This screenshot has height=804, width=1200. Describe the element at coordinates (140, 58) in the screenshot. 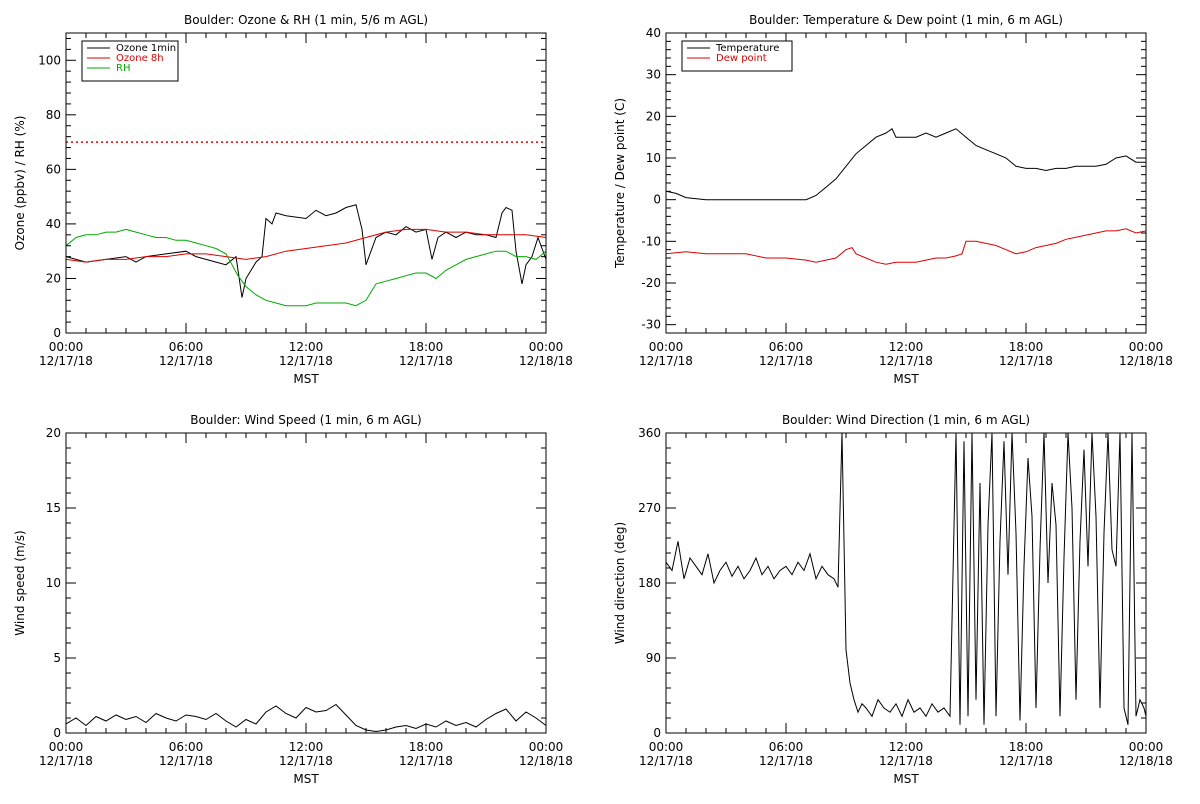

I see `legend-label: Ozone 8h` at that location.